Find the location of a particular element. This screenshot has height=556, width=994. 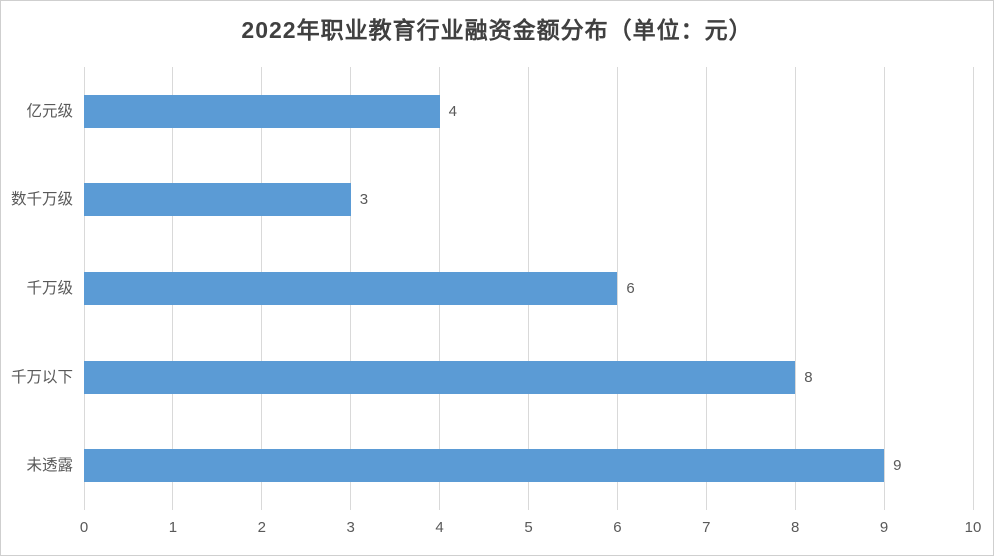

x-tick-label: 8 is located at coordinates (795, 527).